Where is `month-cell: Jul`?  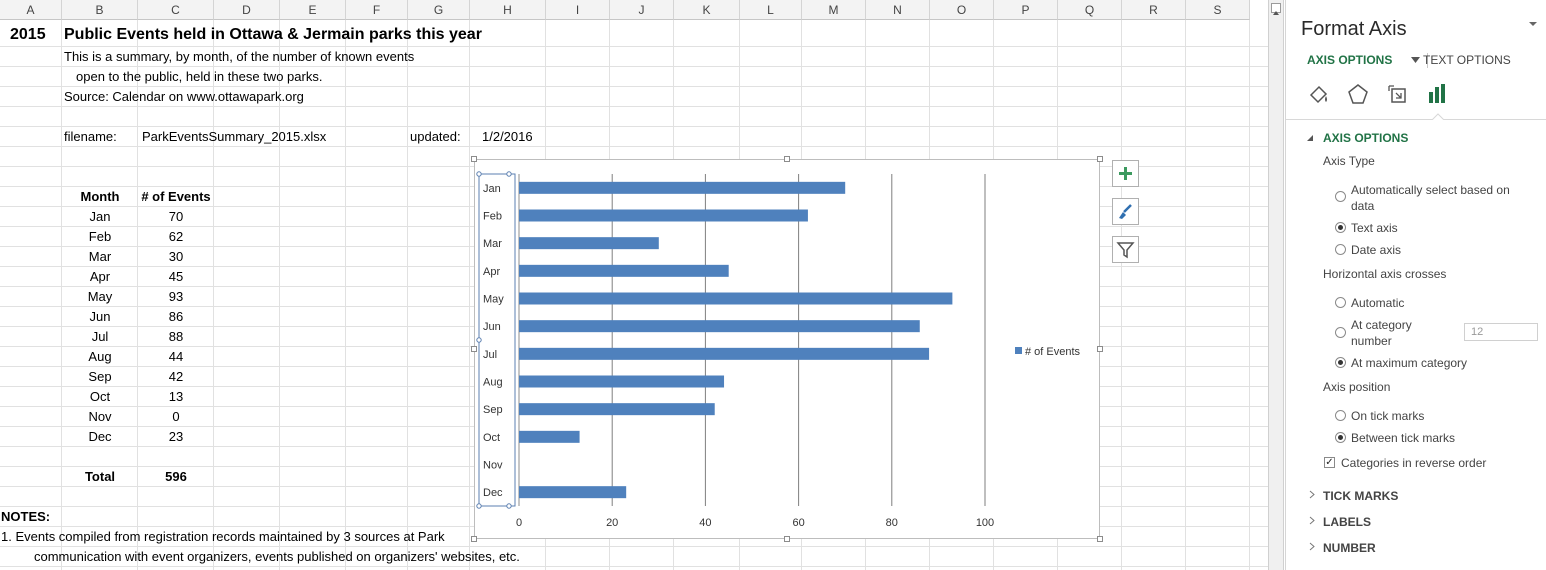 month-cell: Jul is located at coordinates (100, 336).